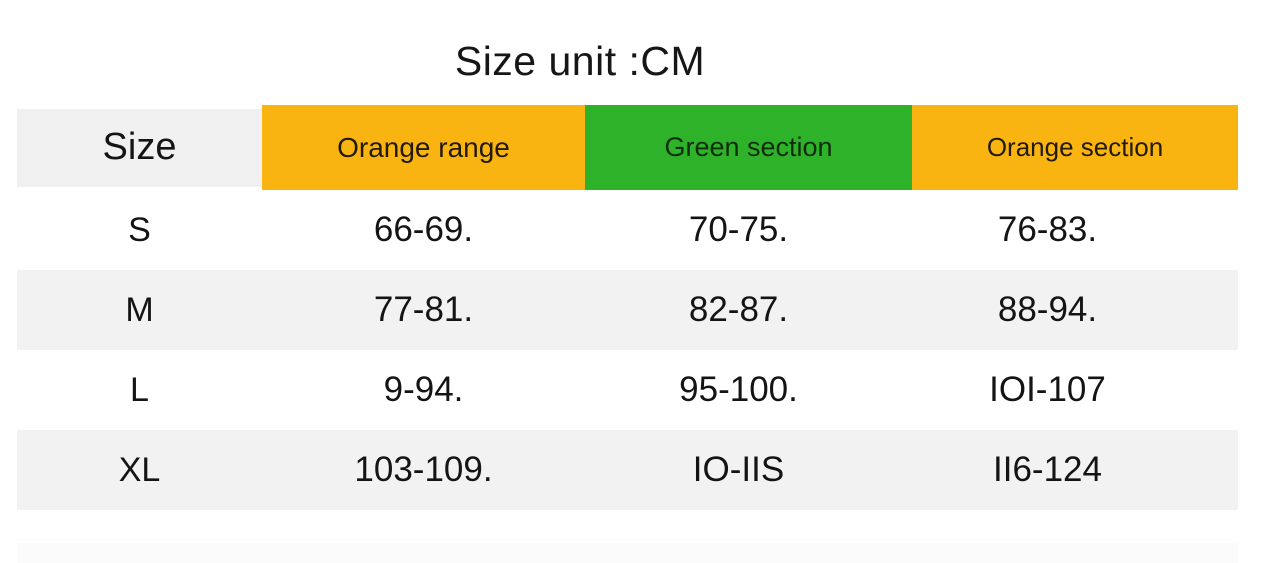  What do you see at coordinates (748, 310) in the screenshot?
I see `row-m-green-section: 82-87.` at bounding box center [748, 310].